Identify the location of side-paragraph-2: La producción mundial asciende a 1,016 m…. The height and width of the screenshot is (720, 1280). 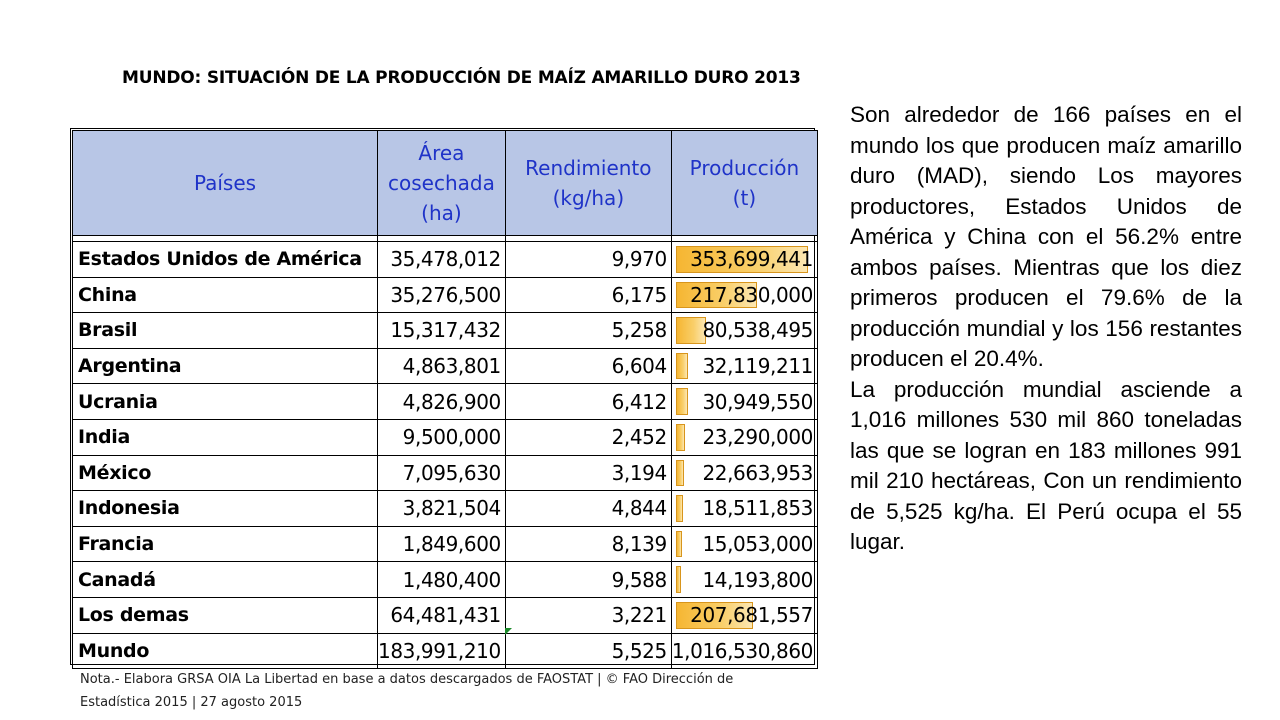
(1046, 465).